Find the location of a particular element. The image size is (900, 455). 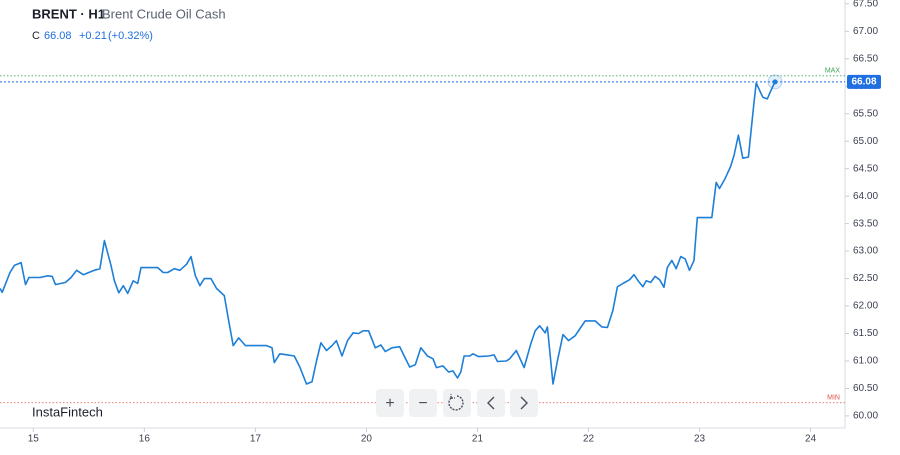

scroll-right-button is located at coordinates (524, 403).